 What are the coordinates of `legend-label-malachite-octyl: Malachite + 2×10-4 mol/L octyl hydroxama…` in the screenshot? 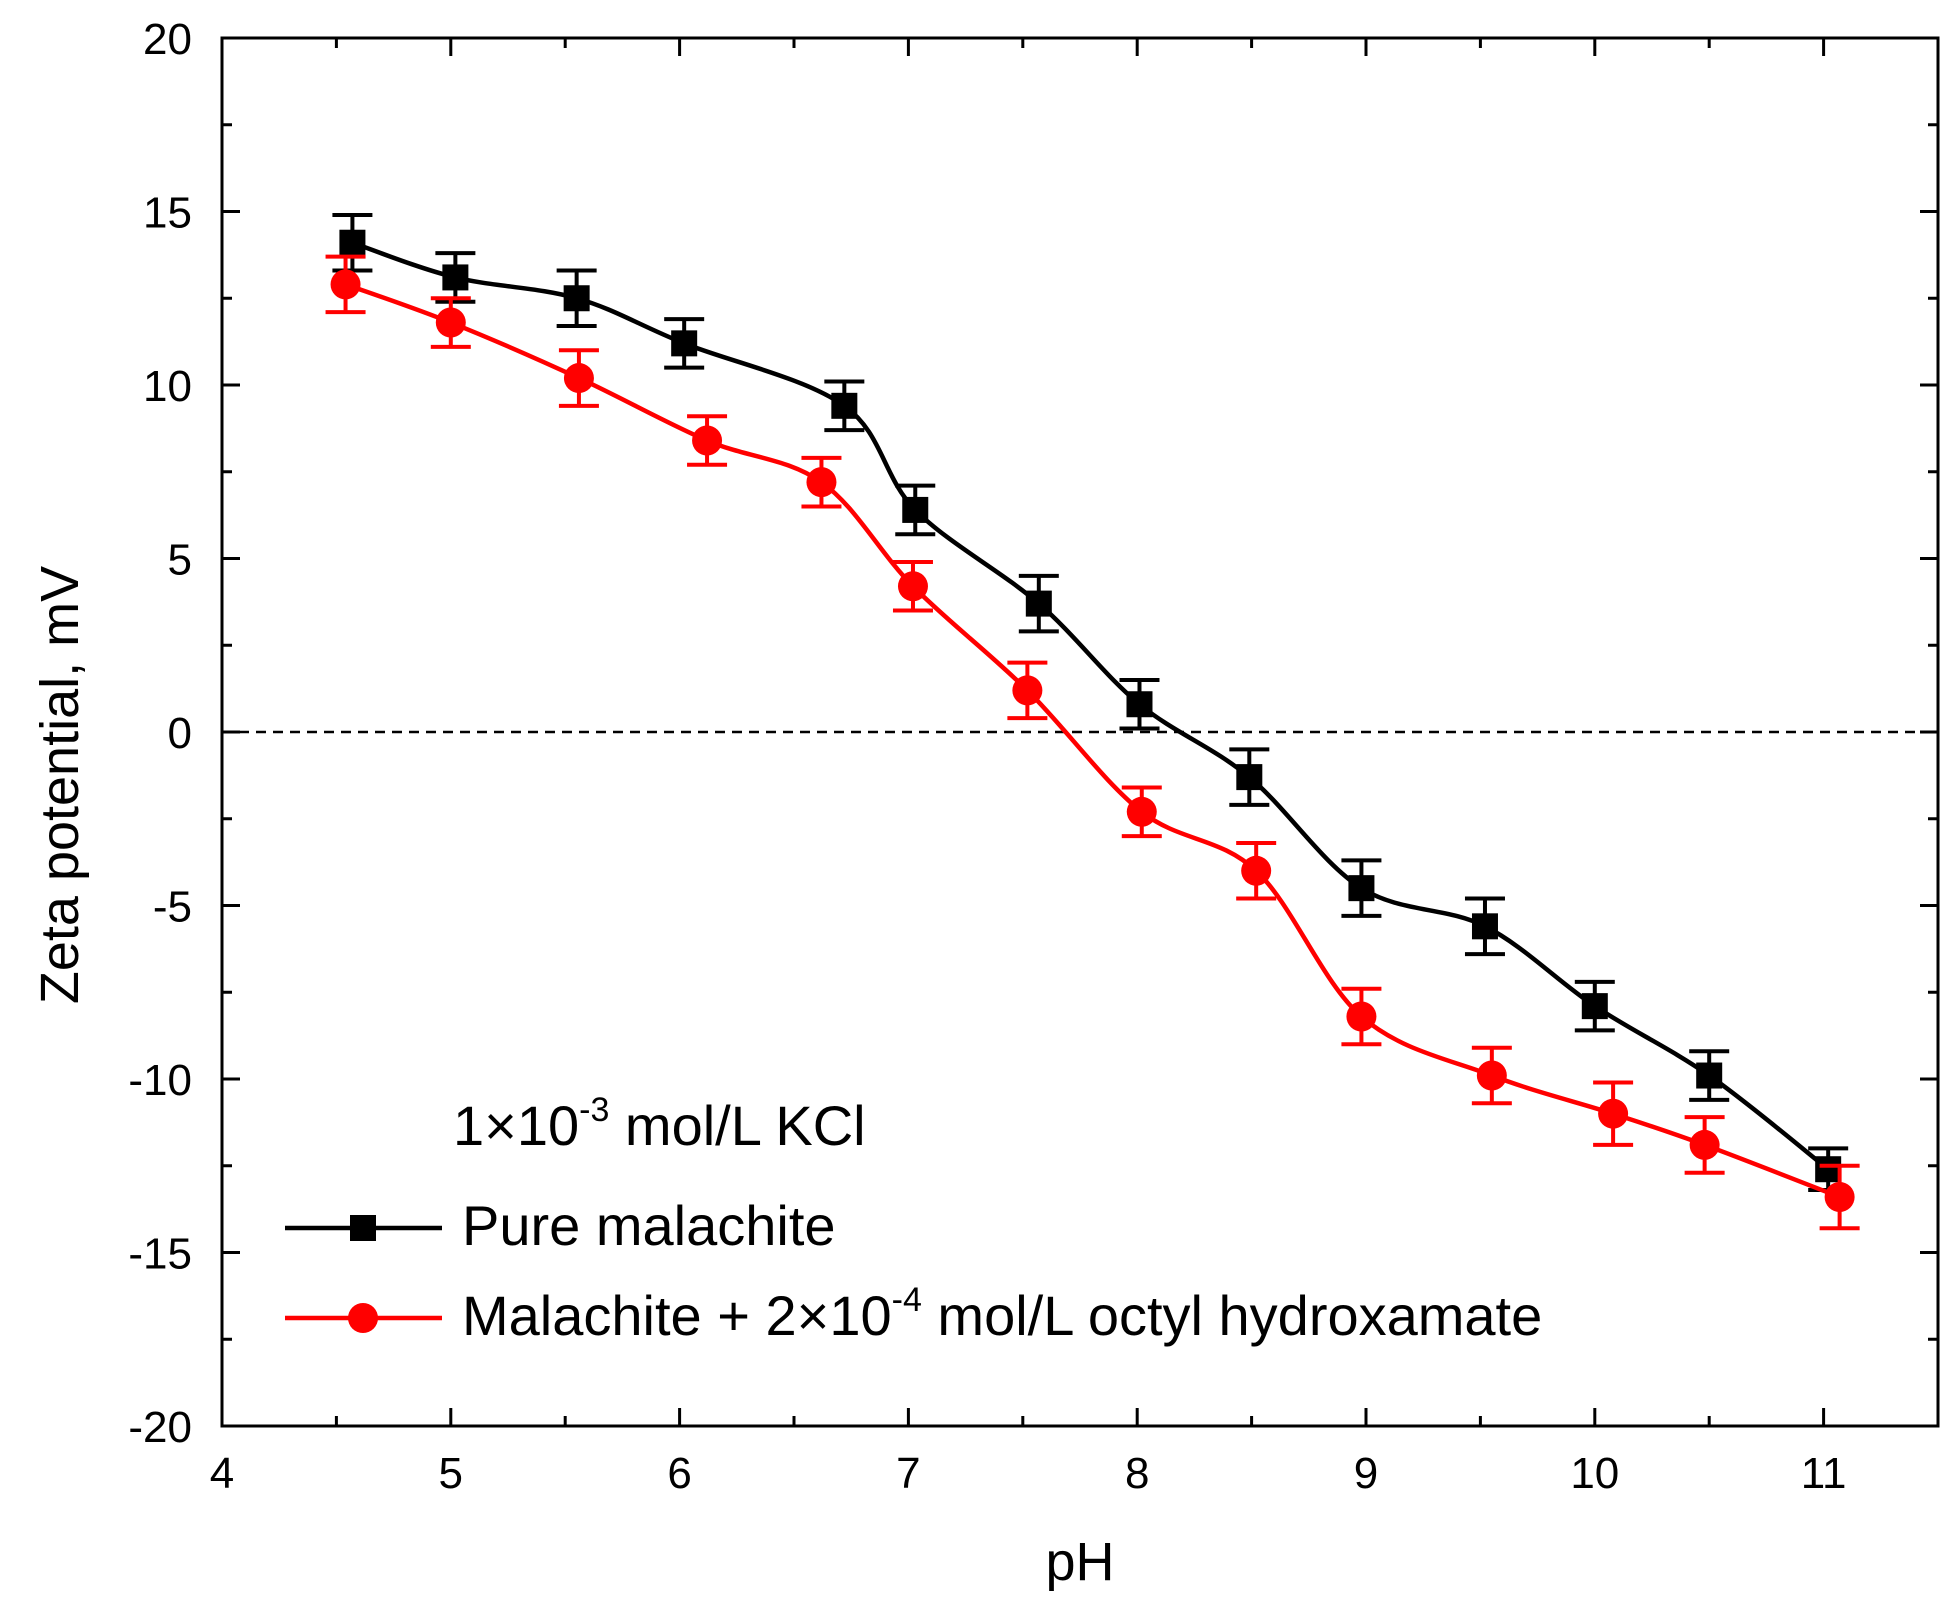 It's located at (1002, 1314).